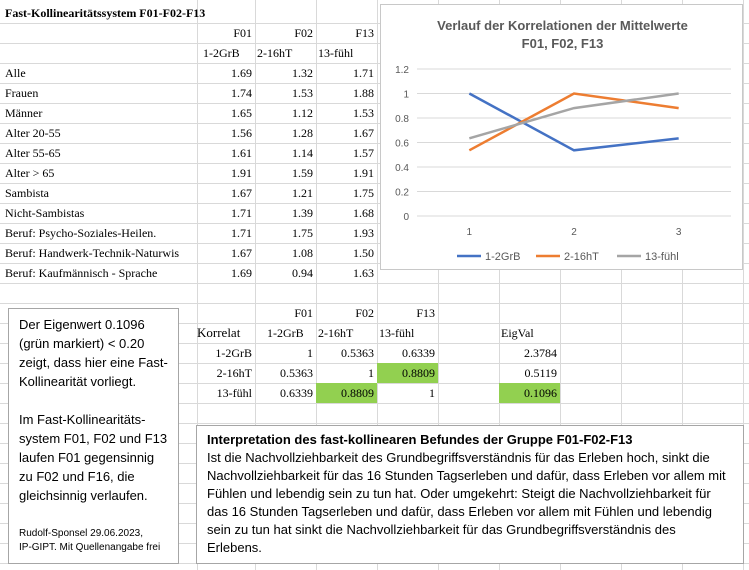 The width and height of the screenshot is (749, 570). I want to click on table-cell: 1.32, so click(302, 73).